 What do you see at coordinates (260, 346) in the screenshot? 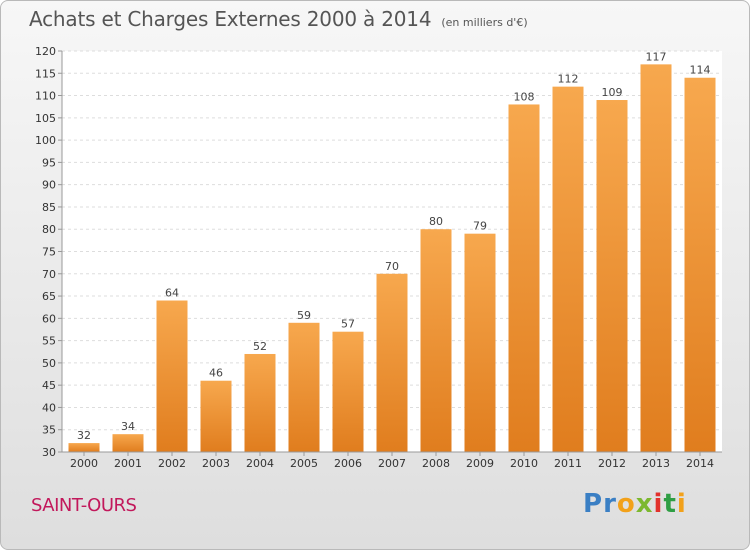
I see `bar-value-label: 52` at bounding box center [260, 346].